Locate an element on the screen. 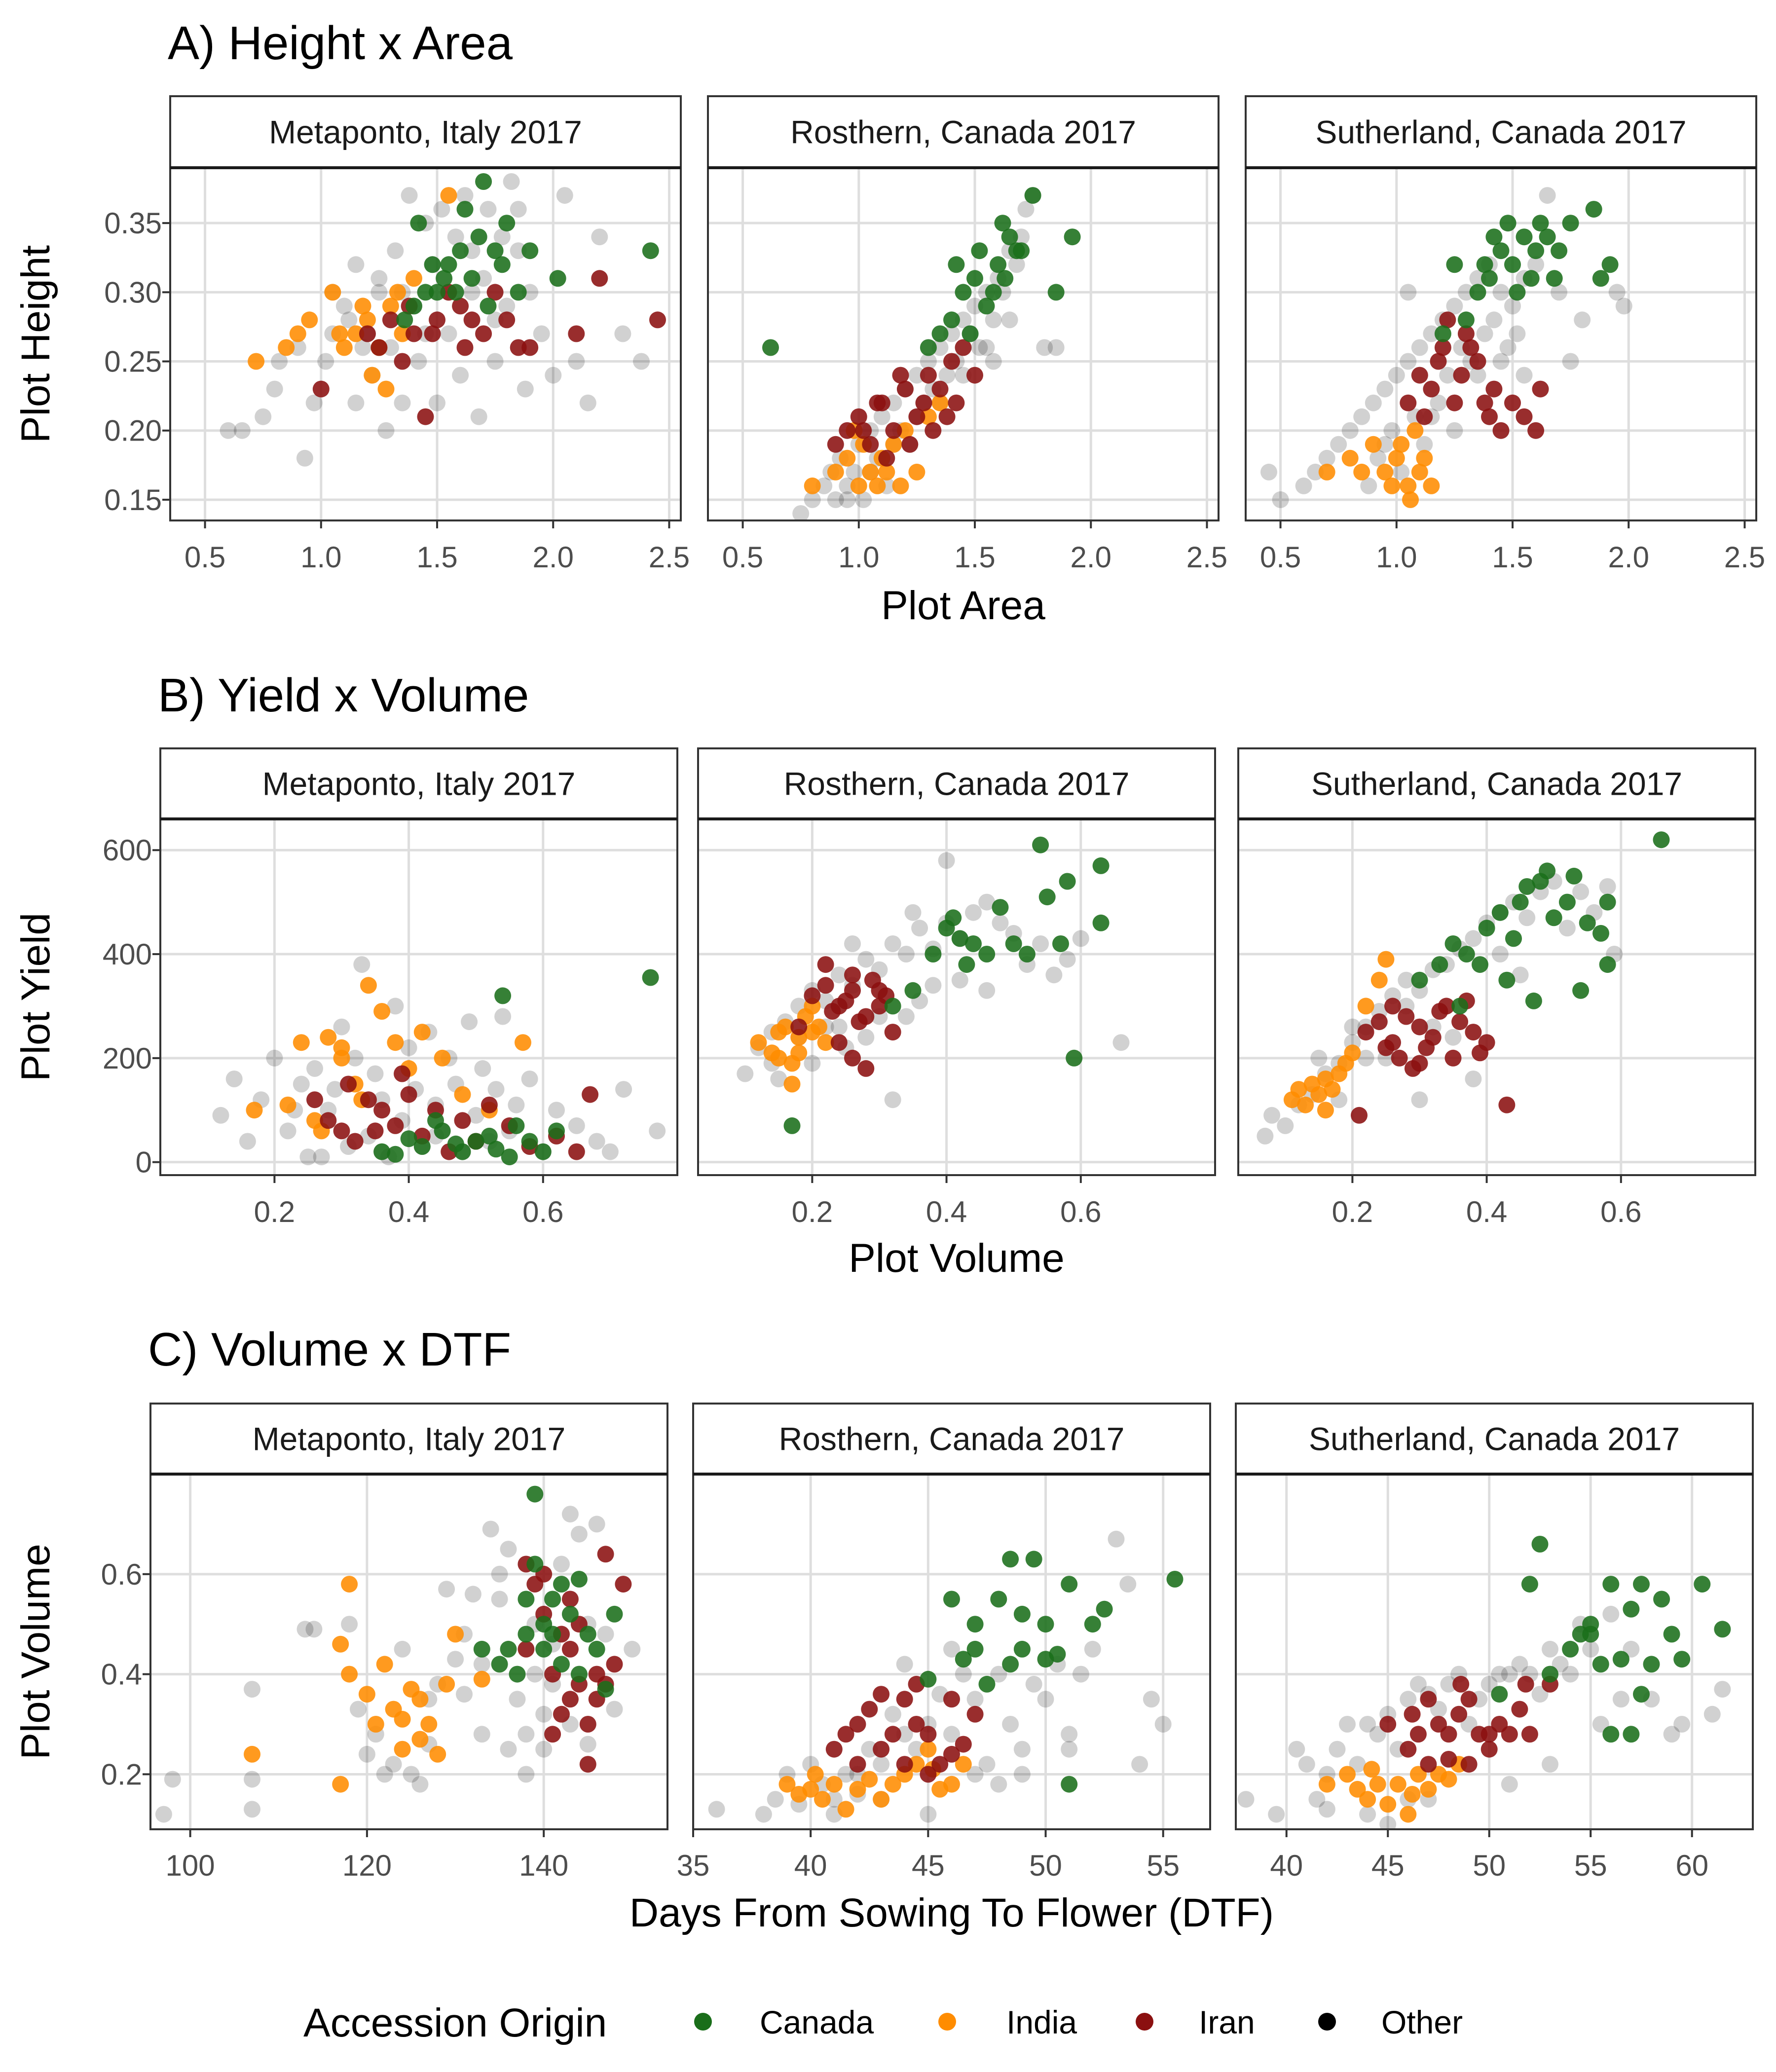 Image resolution: width=1776 pixels, height=2072 pixels. facet-panel-sutherland-canada-2017: Sutherland, Canada 2017 0.5 1.0 1.5 2.0 2.5 is located at coordinates (1505, 335).